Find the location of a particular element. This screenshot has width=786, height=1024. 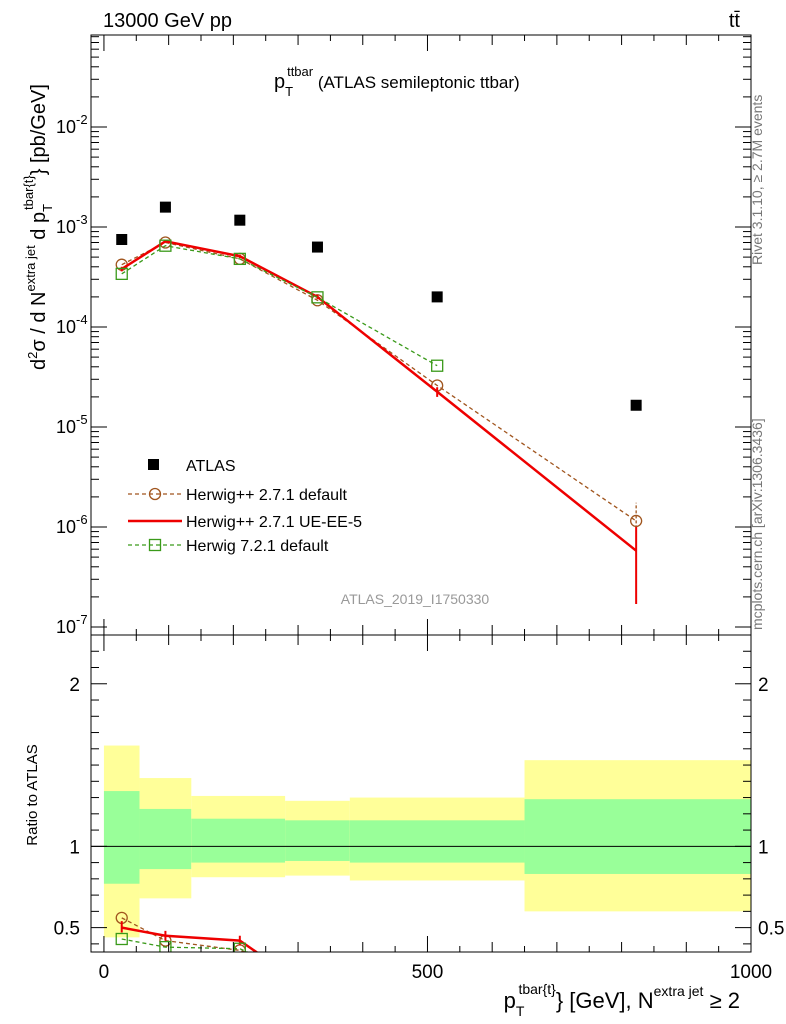

ratio-data is located at coordinates (187, 931).